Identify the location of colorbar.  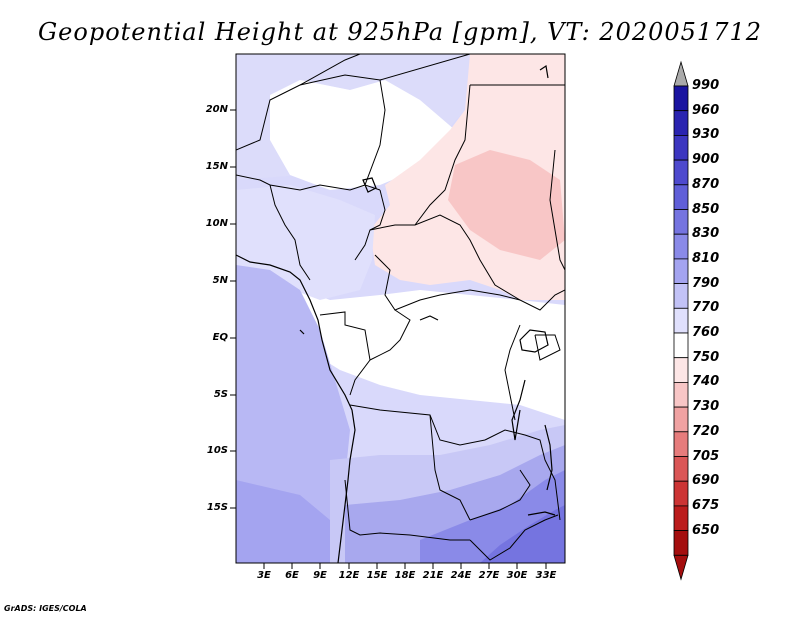
(681, 320).